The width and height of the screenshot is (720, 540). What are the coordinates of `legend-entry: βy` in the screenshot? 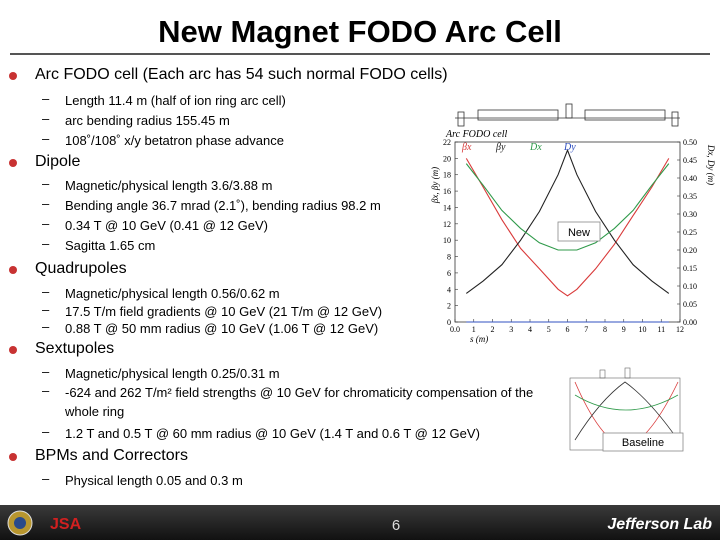 It's located at (500, 147).